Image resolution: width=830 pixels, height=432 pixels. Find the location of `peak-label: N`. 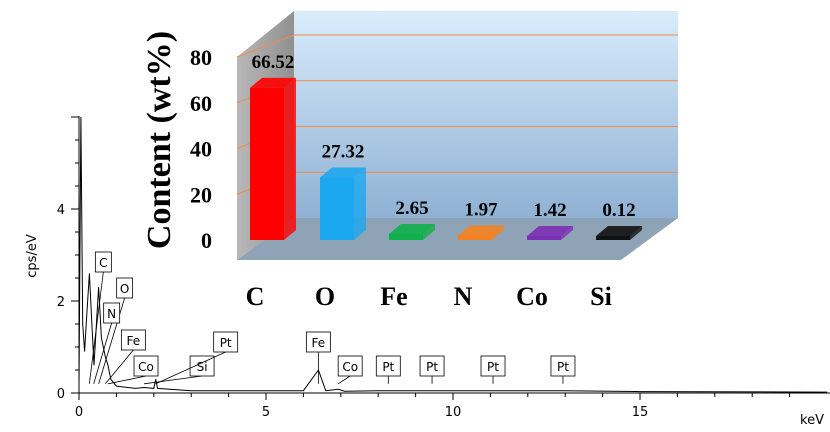

peak-label: N is located at coordinates (107, 343).